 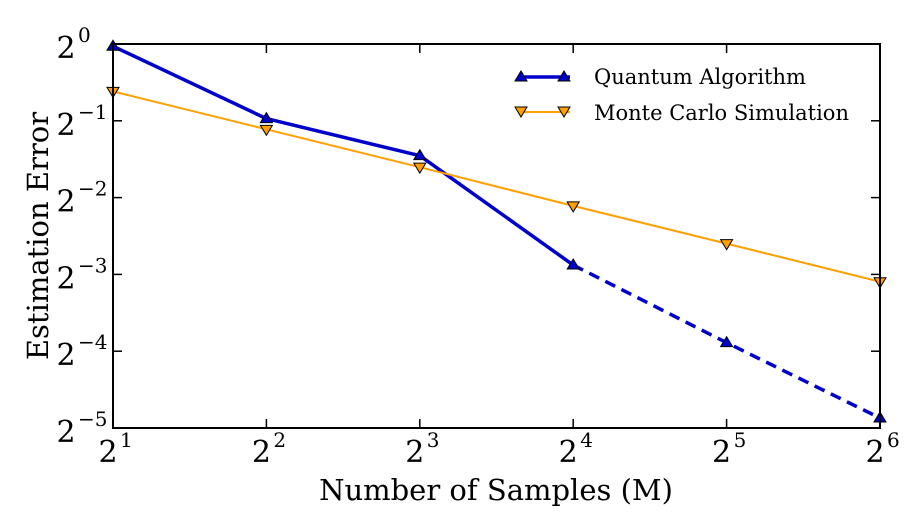 What do you see at coordinates (261, 452) in the screenshot?
I see `x-tick-label-base-1: 2` at bounding box center [261, 452].